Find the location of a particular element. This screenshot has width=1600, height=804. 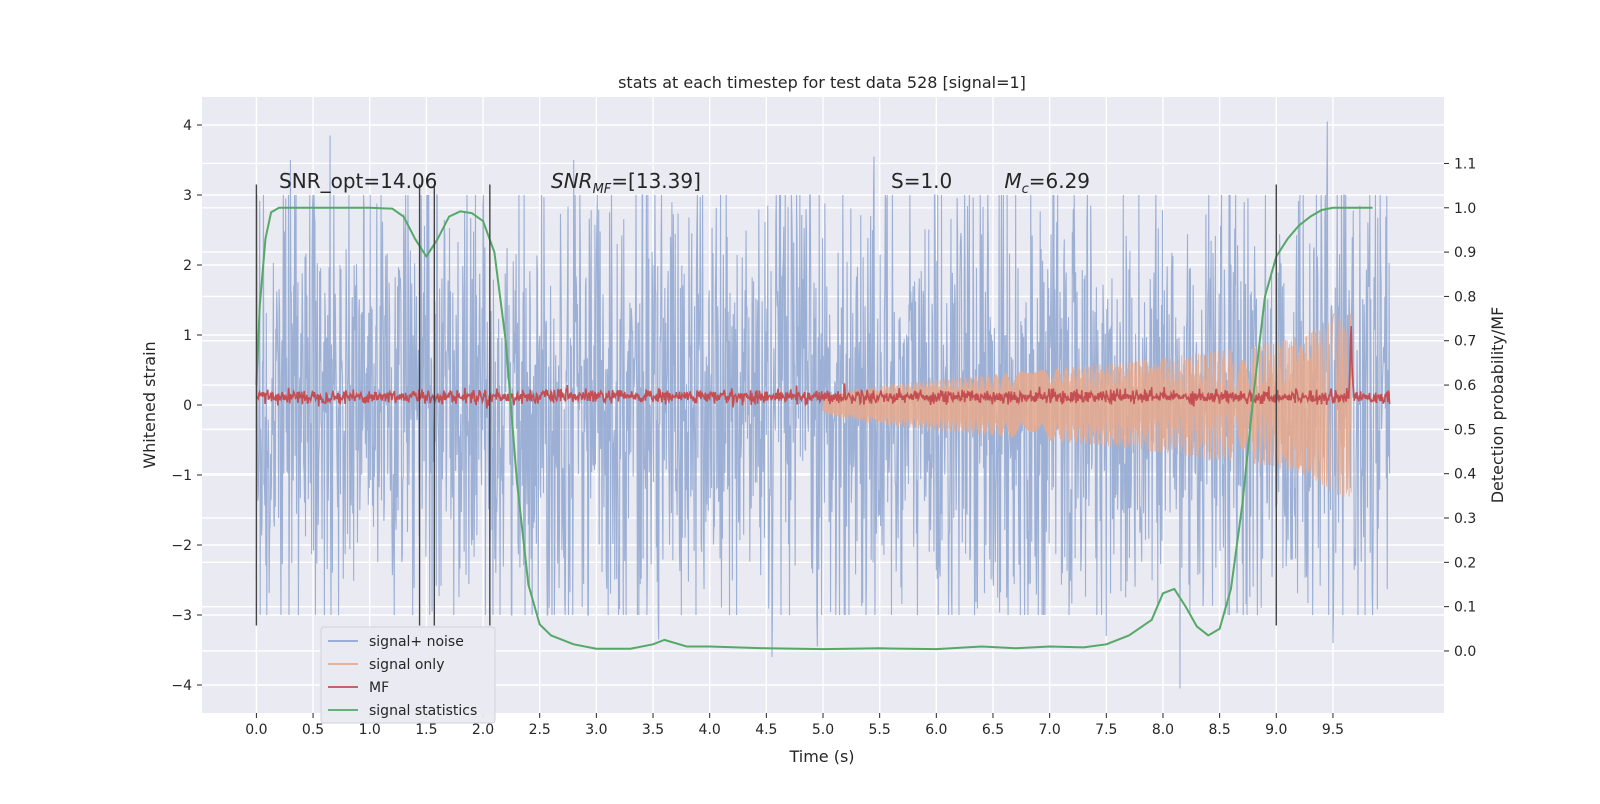

y-axis-label-left: Whitened strain is located at coordinates (149, 404).